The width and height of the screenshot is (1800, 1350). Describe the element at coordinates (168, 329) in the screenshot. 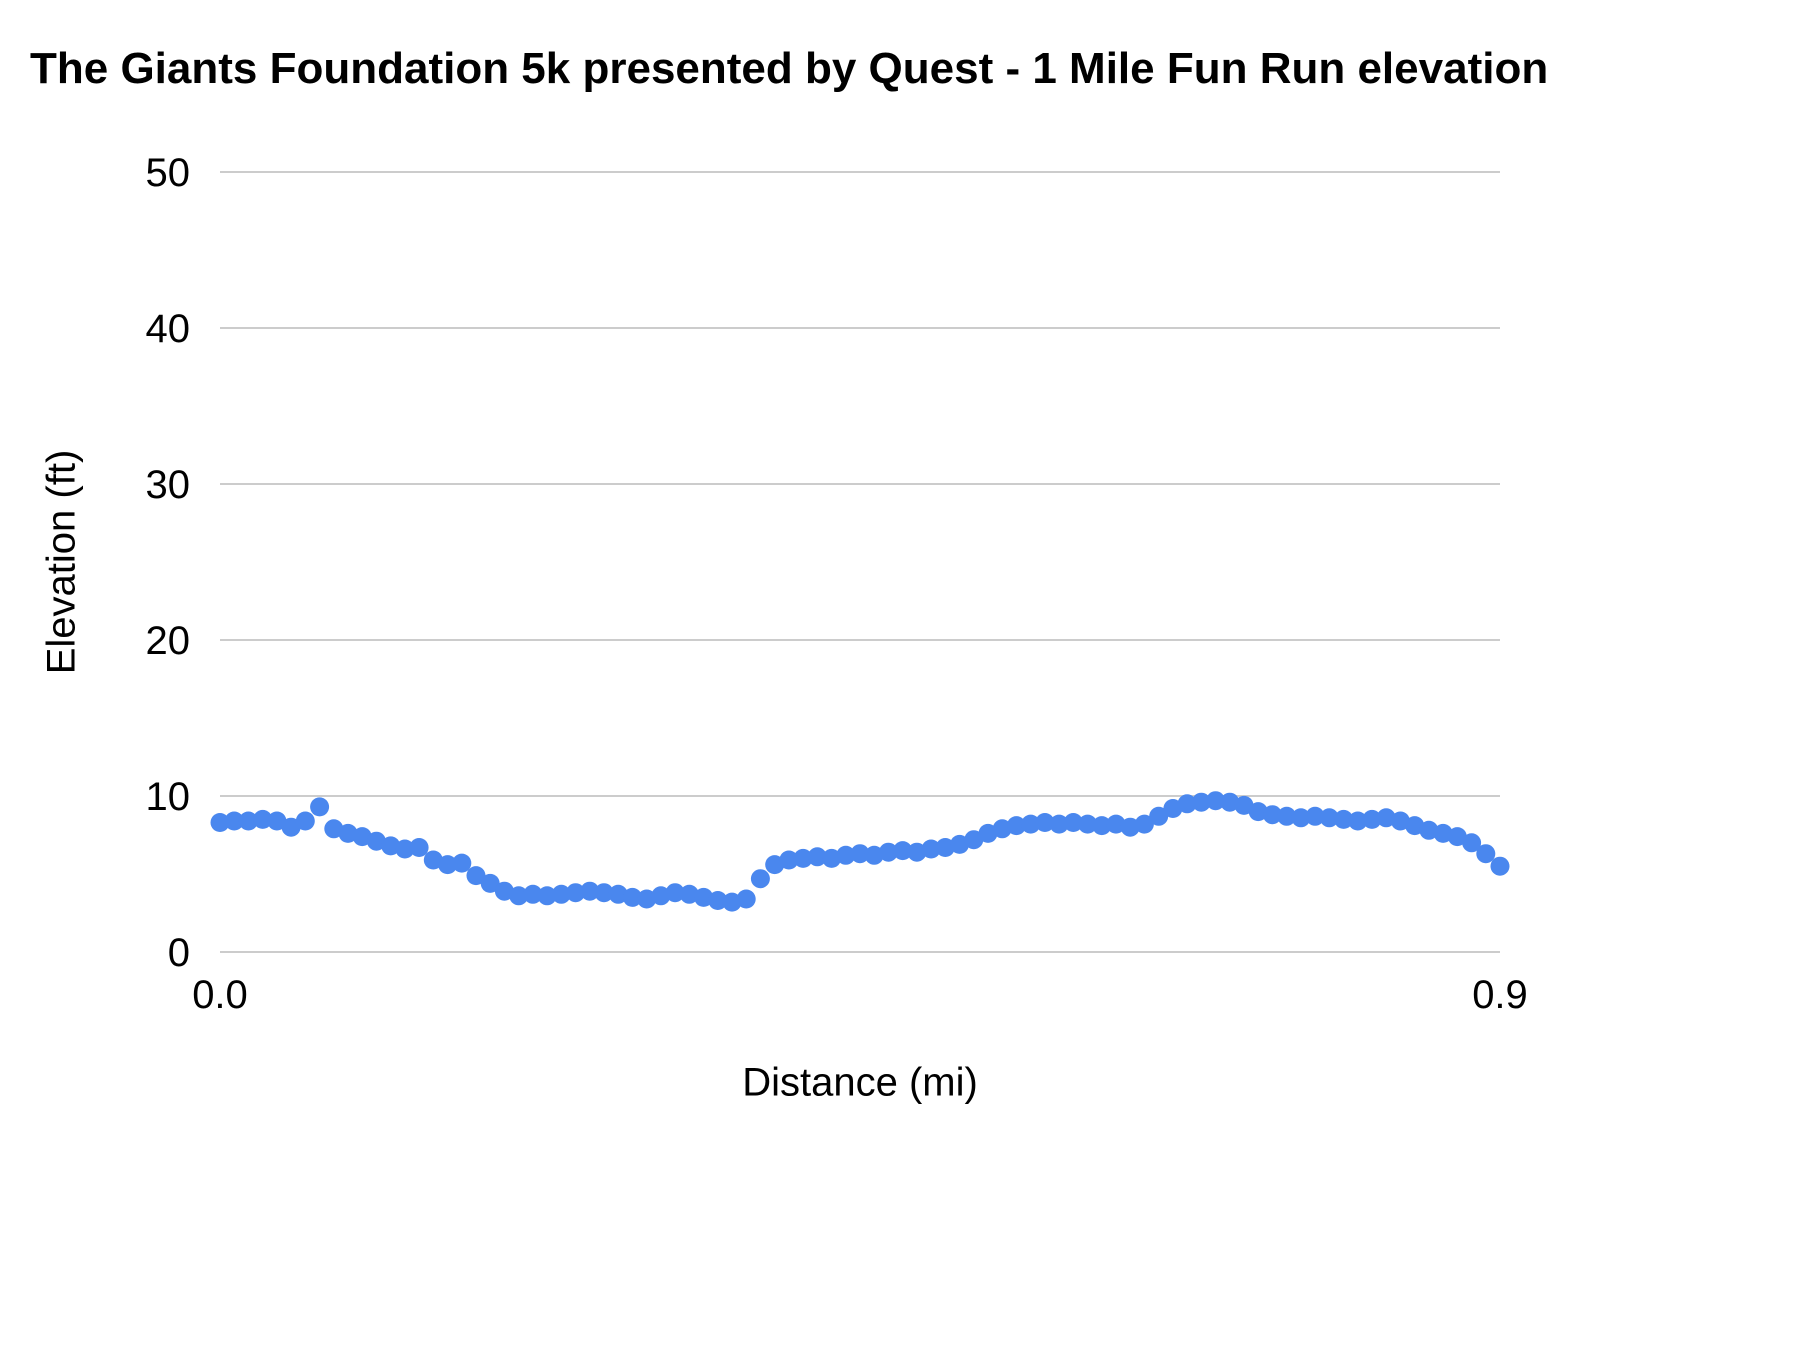

I see `y-tick-label: 40` at that location.